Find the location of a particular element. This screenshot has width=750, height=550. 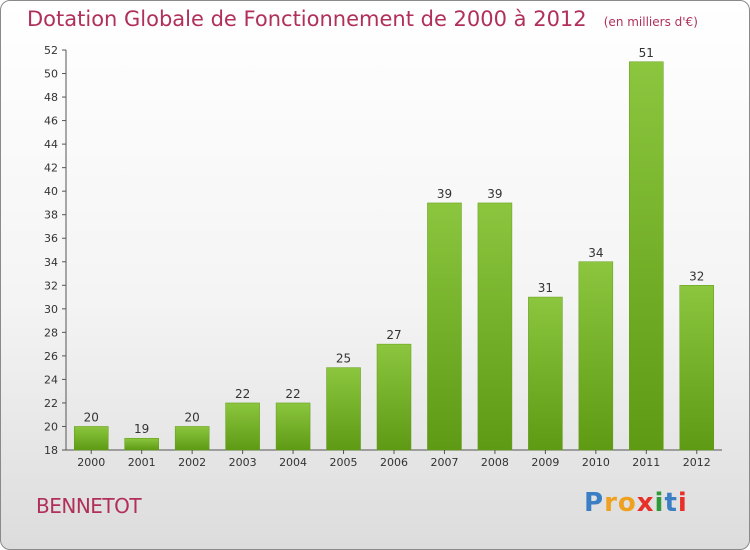

value-label: 31 is located at coordinates (545, 288).